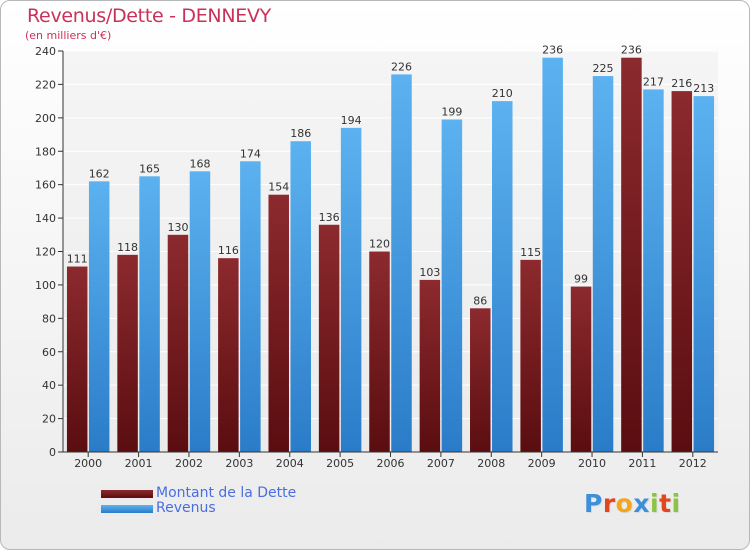  I want to click on data-label-dette: 103, so click(429, 272).